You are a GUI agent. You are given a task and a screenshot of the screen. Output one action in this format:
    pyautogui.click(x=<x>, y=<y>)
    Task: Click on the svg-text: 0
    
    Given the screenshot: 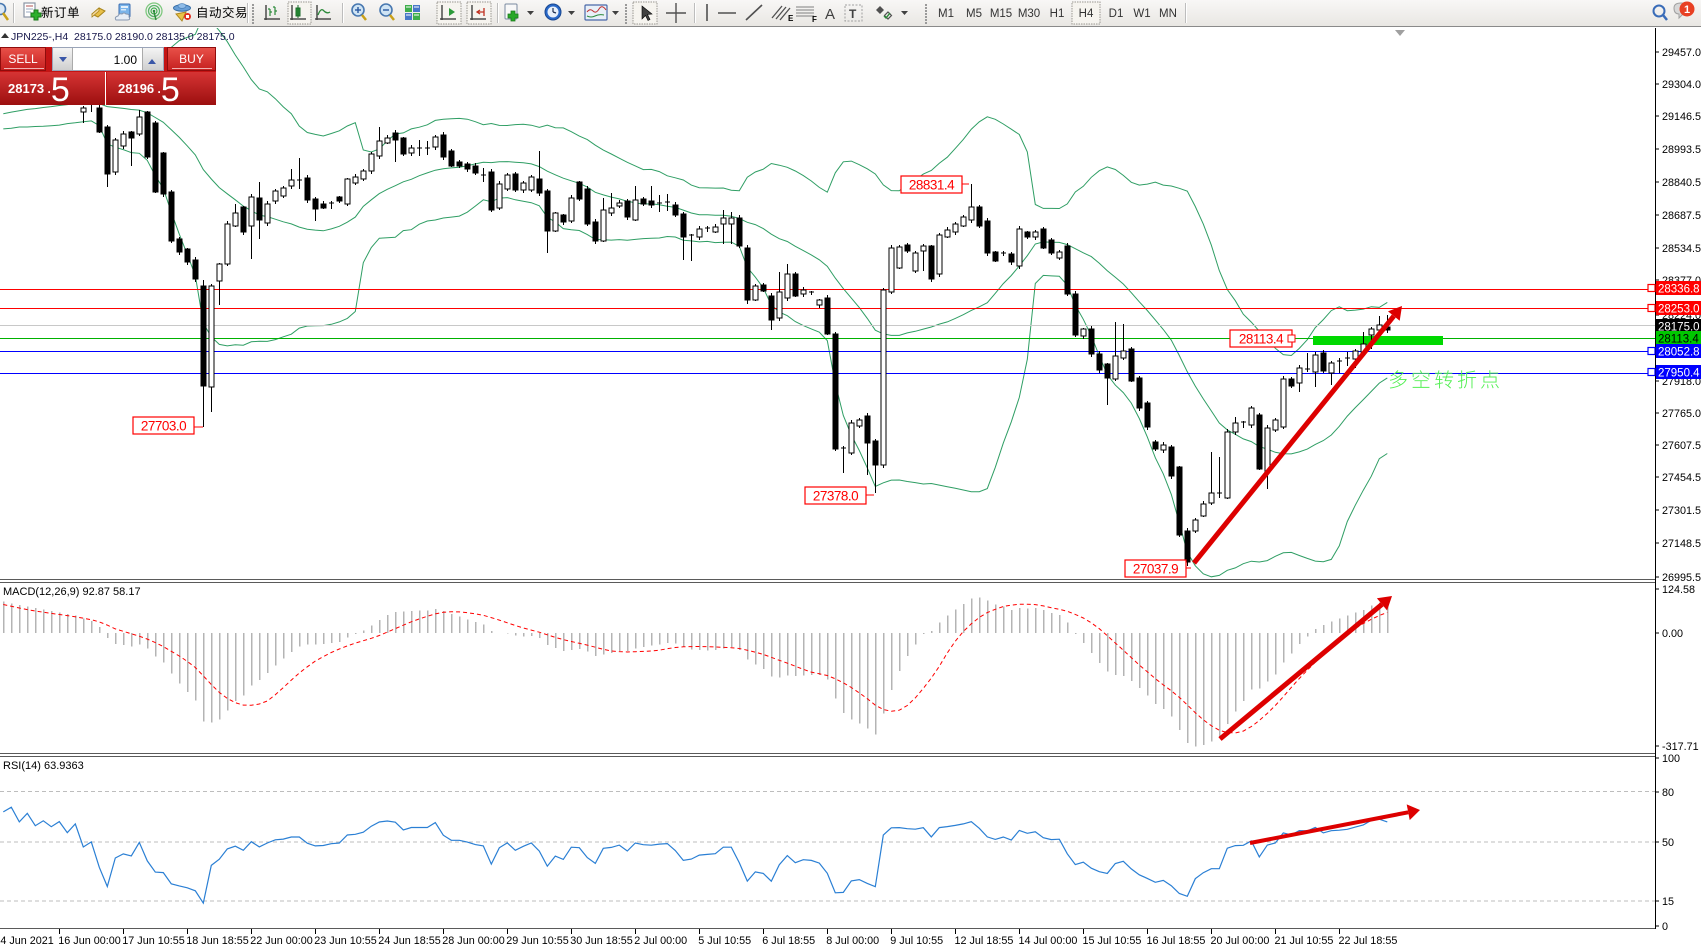 What is the action you would take?
    pyautogui.click(x=1665, y=927)
    